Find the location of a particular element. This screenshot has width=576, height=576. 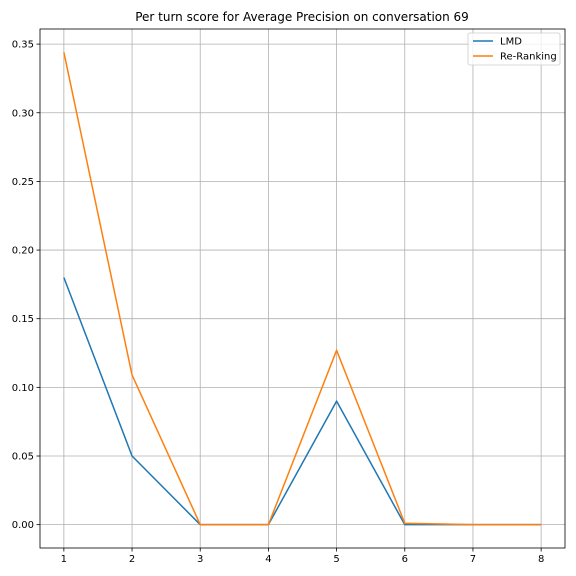

legend-label: Re-Ranking is located at coordinates (528, 57).